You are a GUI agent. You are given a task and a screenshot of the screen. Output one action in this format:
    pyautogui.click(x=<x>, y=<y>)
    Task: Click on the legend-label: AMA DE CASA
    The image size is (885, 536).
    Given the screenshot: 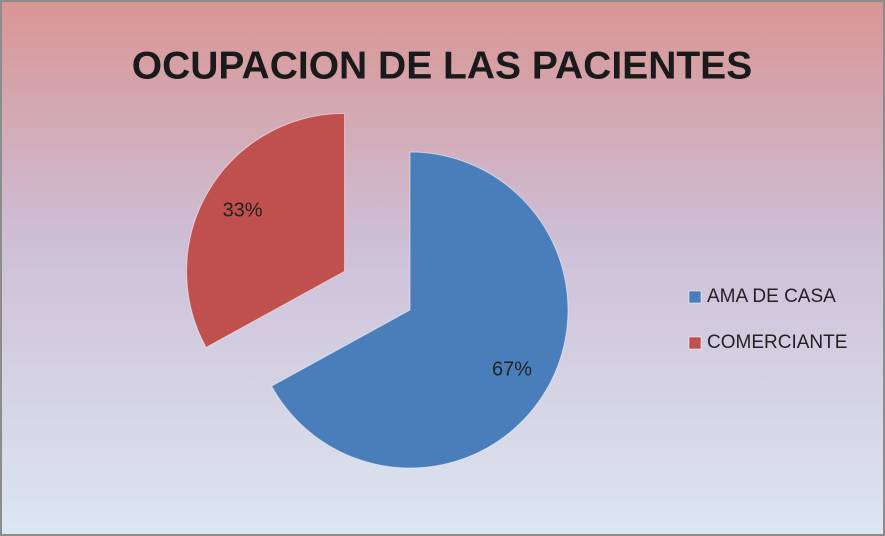 What is the action you would take?
    pyautogui.click(x=771, y=296)
    